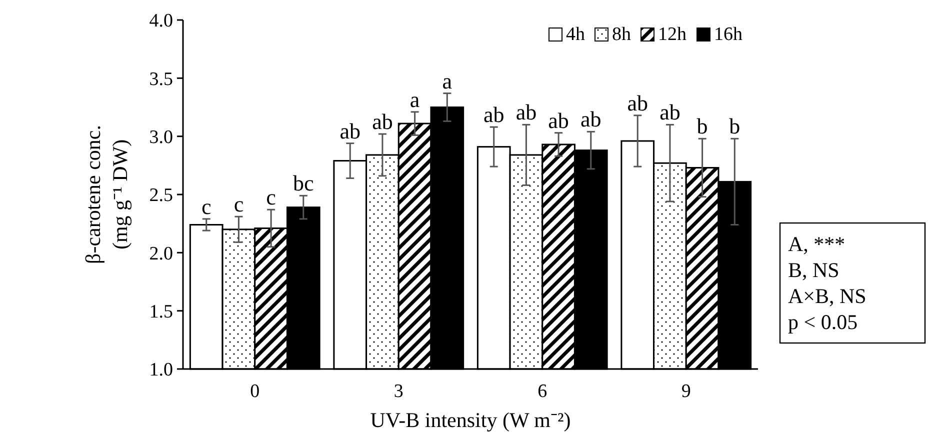 The width and height of the screenshot is (936, 447). I want to click on legend-label: 16h, so click(728, 34).